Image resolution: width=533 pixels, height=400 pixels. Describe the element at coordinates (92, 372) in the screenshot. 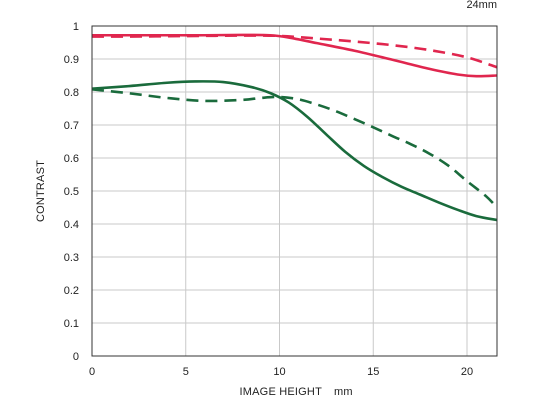

I see `x-tick-label: 0` at that location.